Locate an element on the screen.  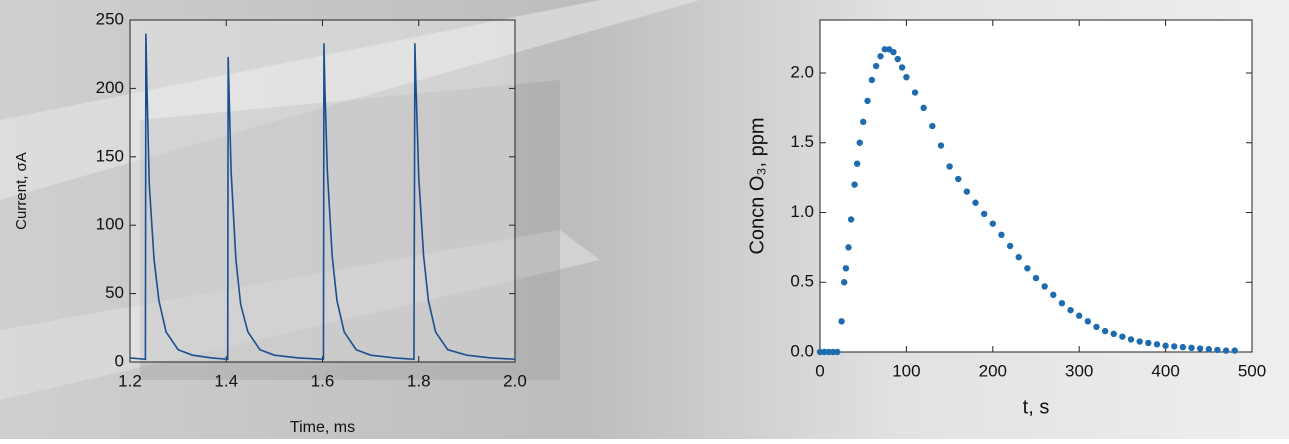
x-tick-label: 1.2 is located at coordinates (130, 380).